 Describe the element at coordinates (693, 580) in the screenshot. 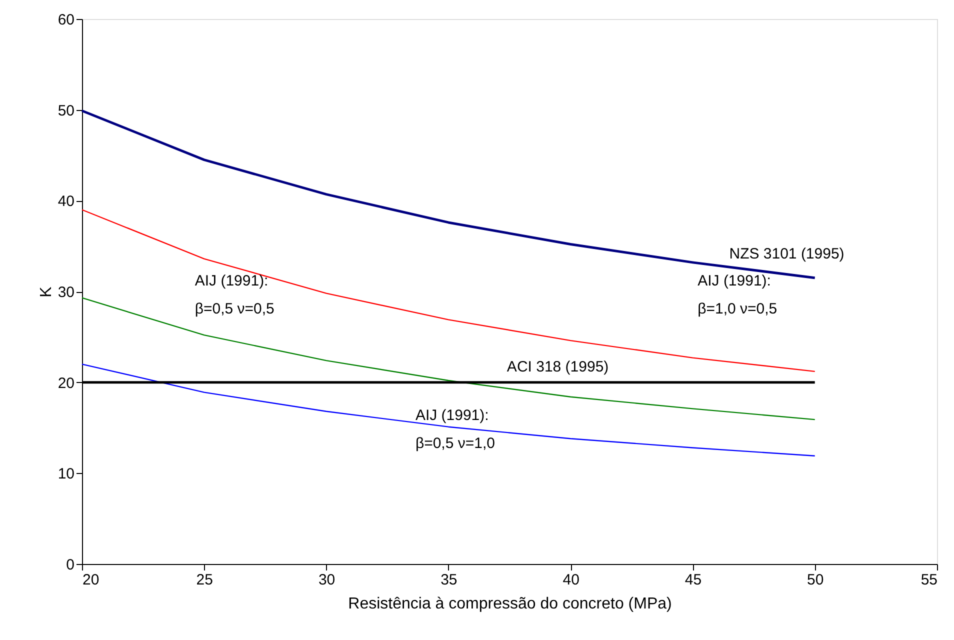

I see `x-tick-label: 45` at that location.